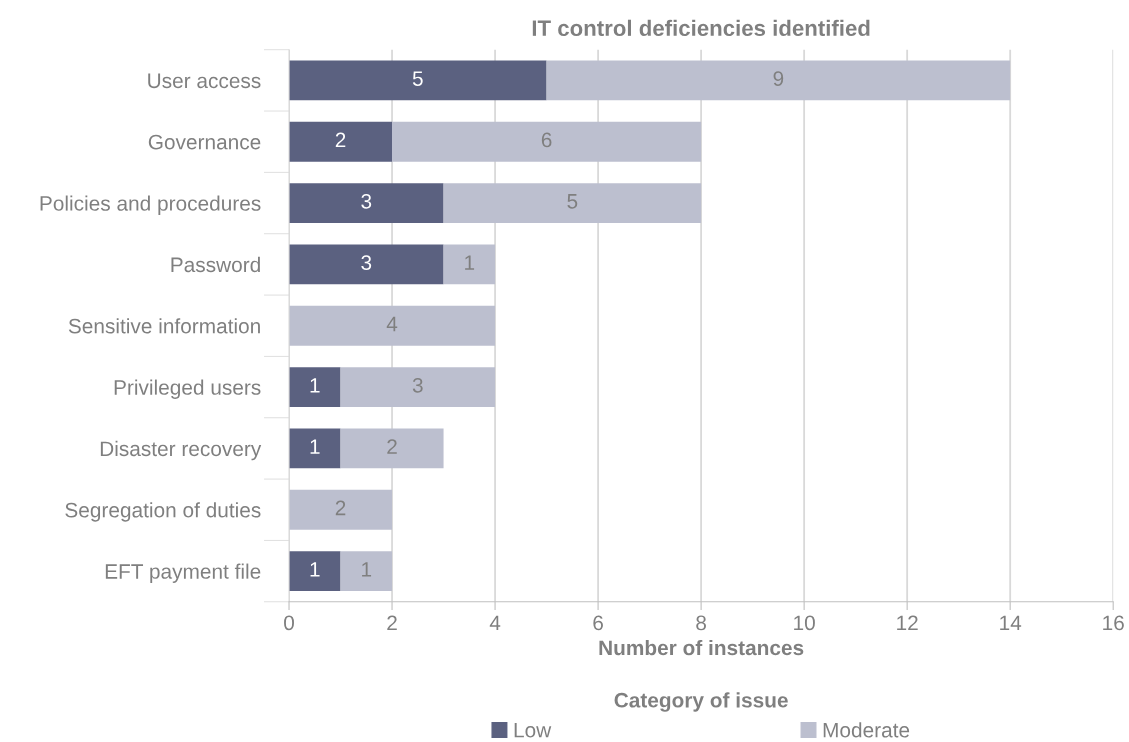  I want to click on x-tick-label: 10, so click(804, 623).